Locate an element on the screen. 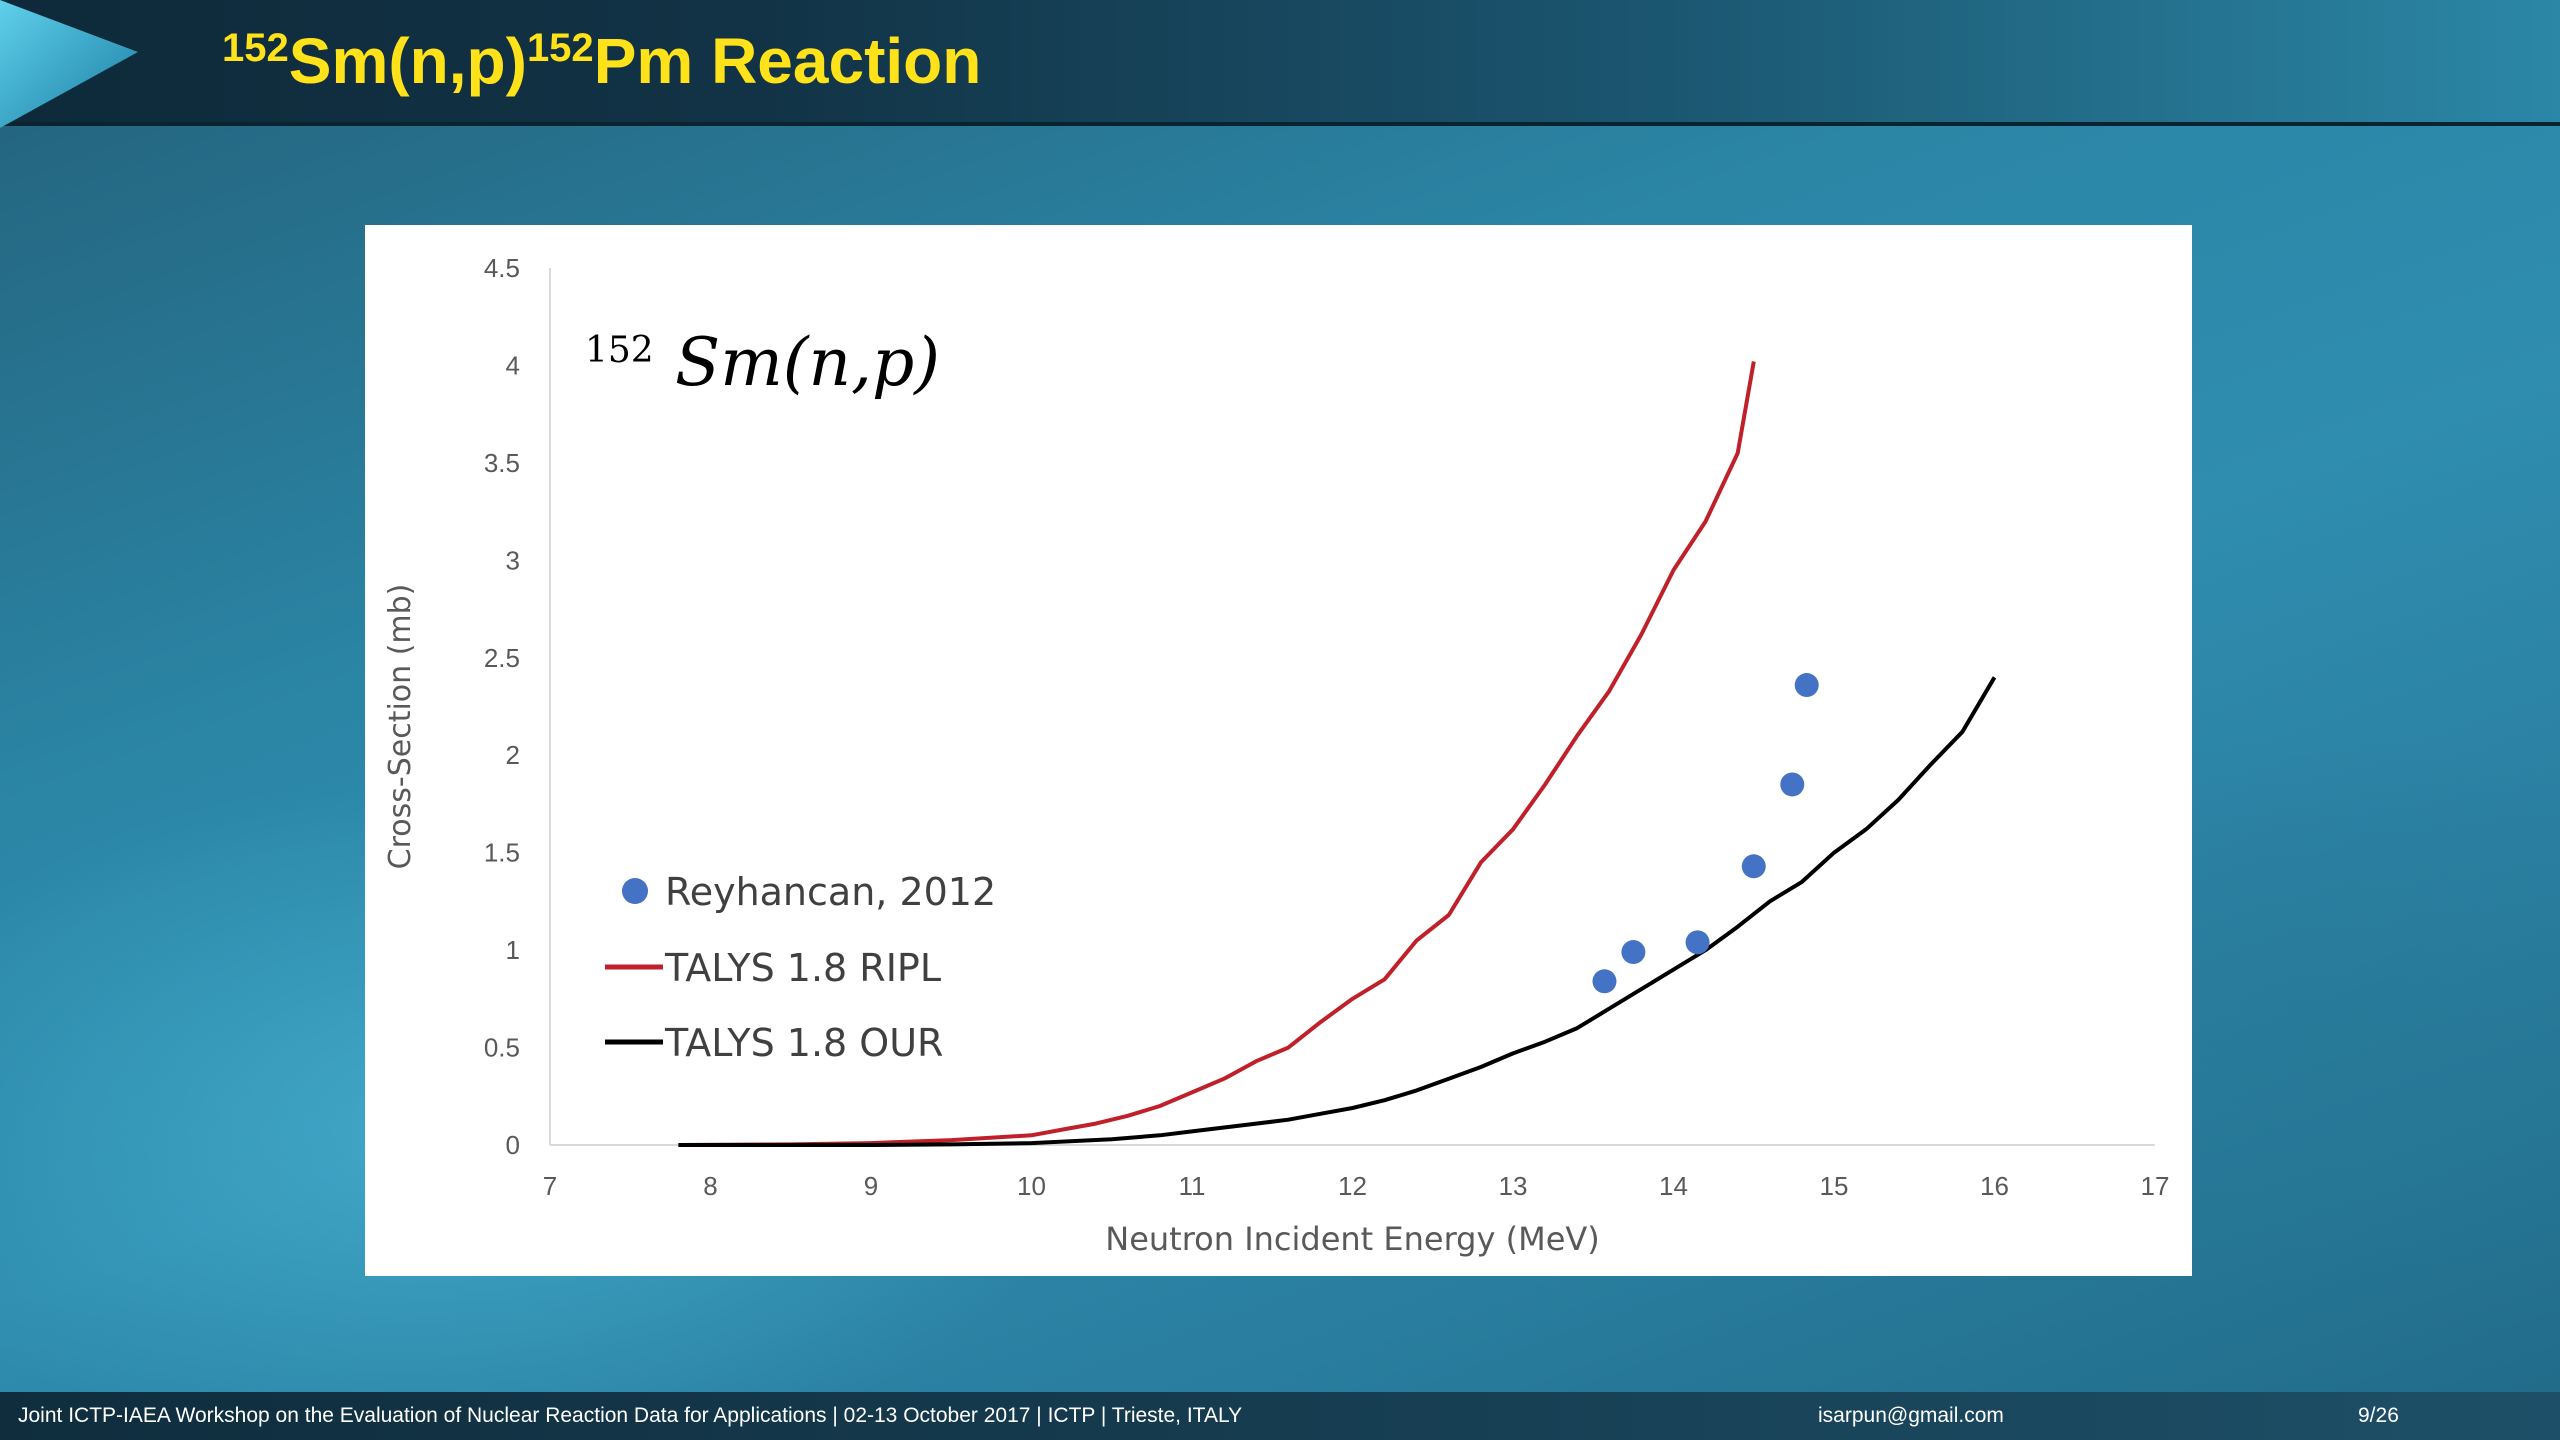 The width and height of the screenshot is (2560, 1440). y-tick-label: 2.5 is located at coordinates (502, 658).